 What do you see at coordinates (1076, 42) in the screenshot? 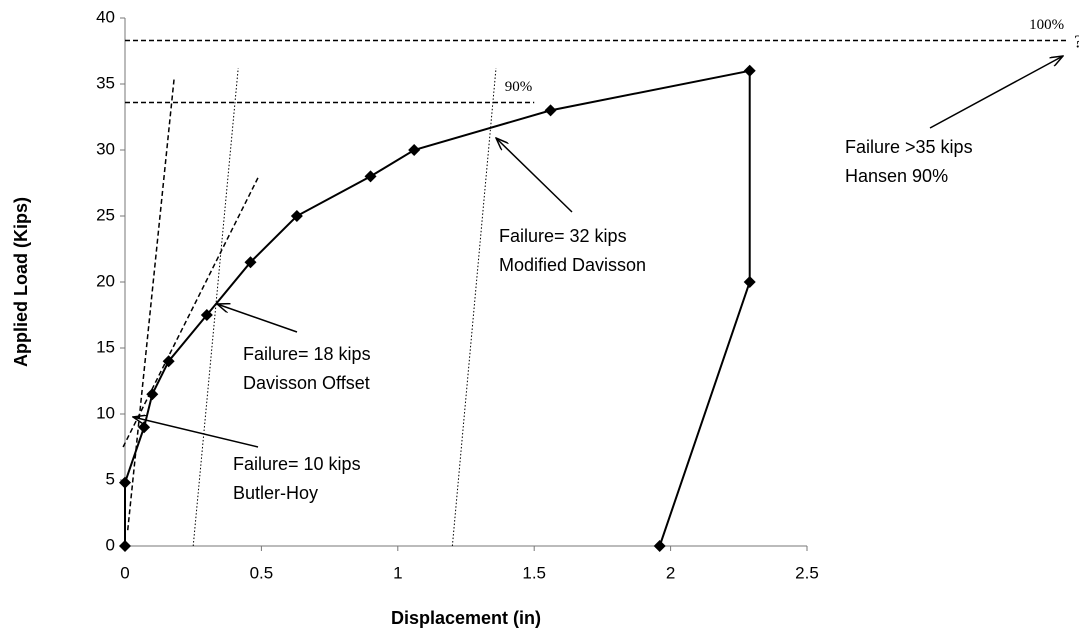
I see `reference-end-label: ?` at bounding box center [1076, 42].